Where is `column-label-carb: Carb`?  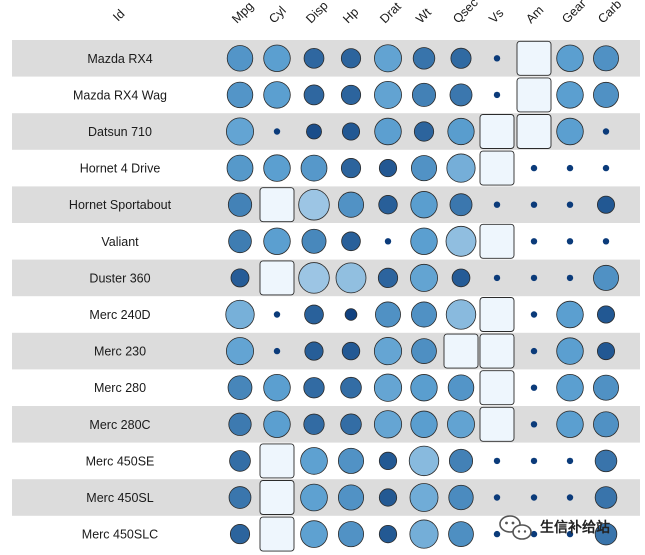 column-label-carb: Carb is located at coordinates (609, 13).